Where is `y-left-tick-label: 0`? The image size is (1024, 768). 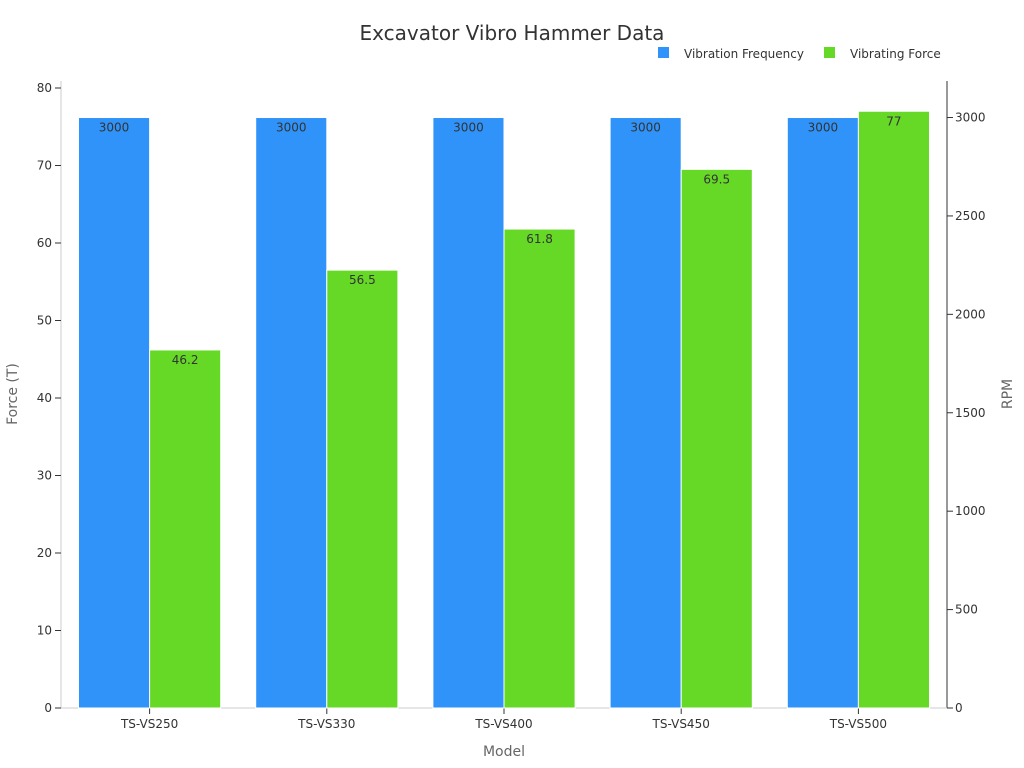 y-left-tick-label: 0 is located at coordinates (48, 708).